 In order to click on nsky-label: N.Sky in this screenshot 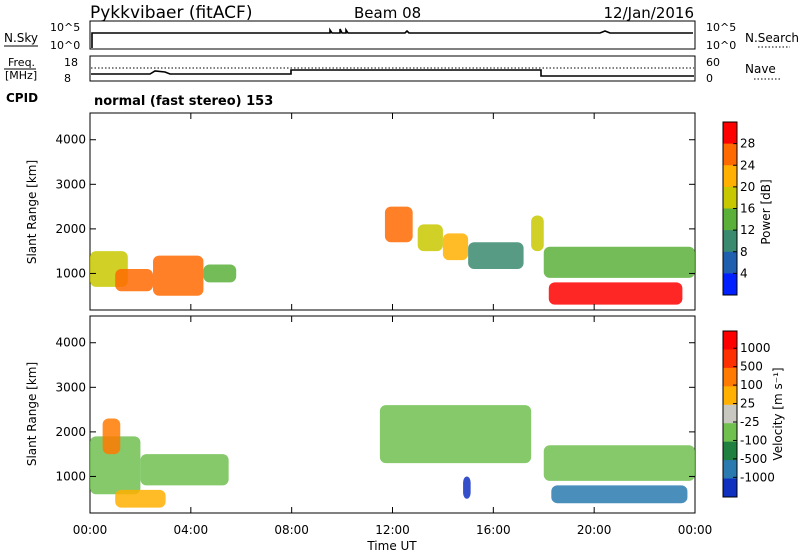, I will do `click(21, 38)`.